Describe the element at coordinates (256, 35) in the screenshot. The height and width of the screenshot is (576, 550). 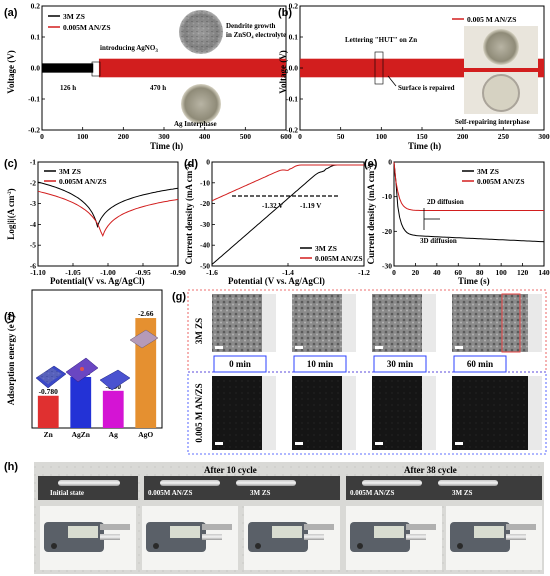
I see `panel-a-dendrite-label-2: in ZnSO4 electrolyte` at that location.